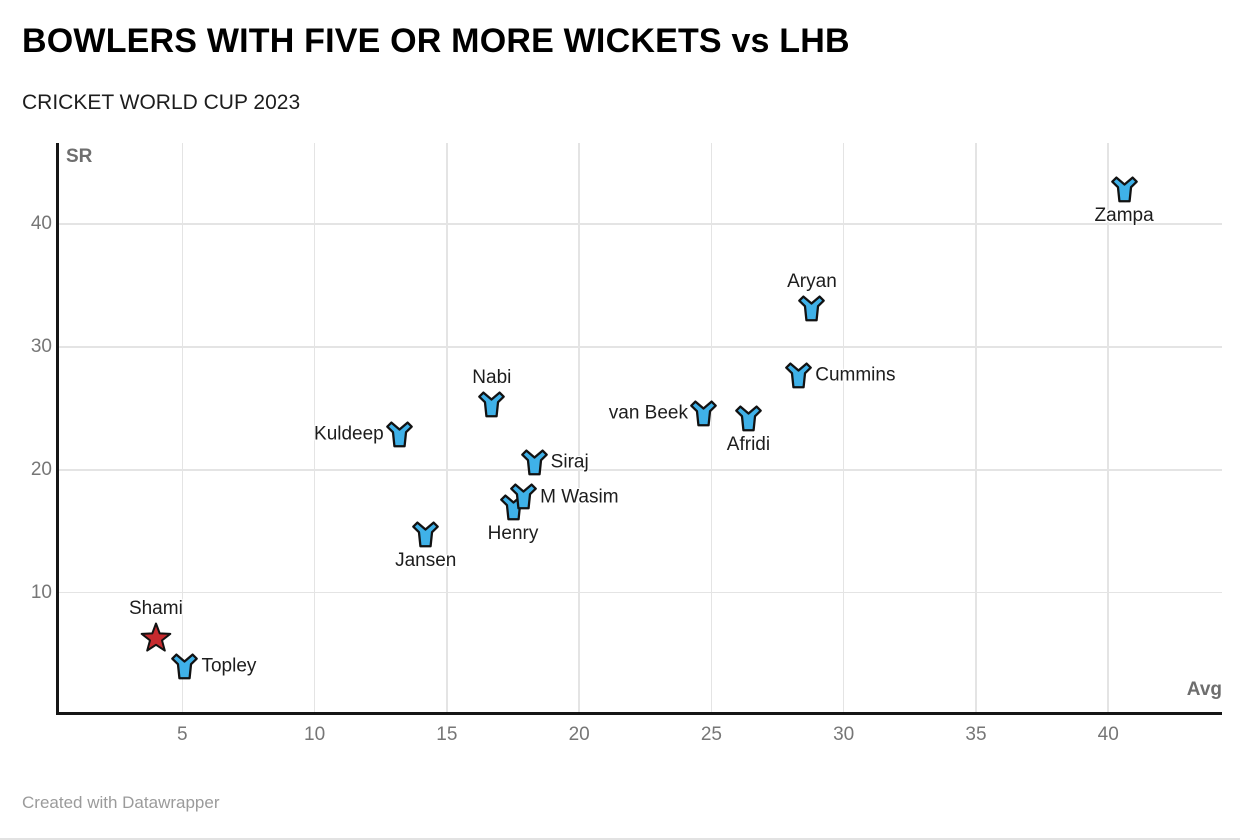  Describe the element at coordinates (639, 713) in the screenshot. I see `x-axis-line` at that location.